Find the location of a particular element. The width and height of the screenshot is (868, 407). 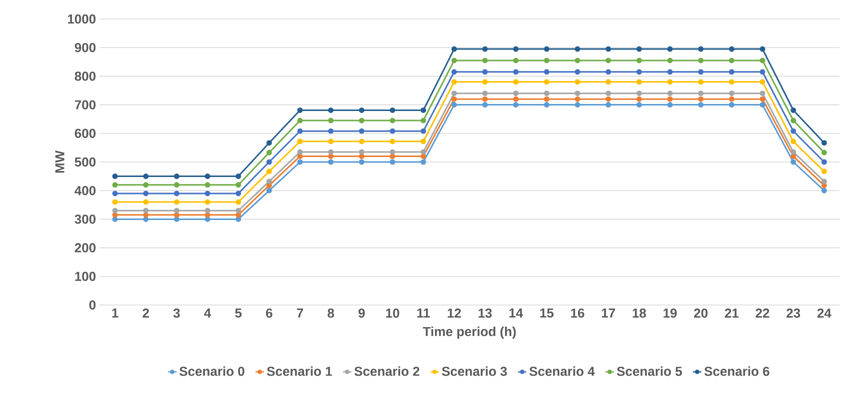

x-tick-label: 19 is located at coordinates (670, 313).